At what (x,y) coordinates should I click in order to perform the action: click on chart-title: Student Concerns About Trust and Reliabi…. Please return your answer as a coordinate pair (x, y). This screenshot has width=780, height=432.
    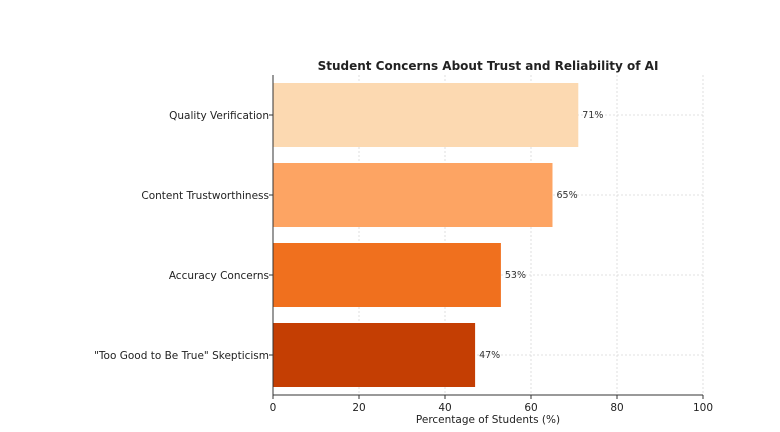
    Looking at the image, I should click on (488, 66).